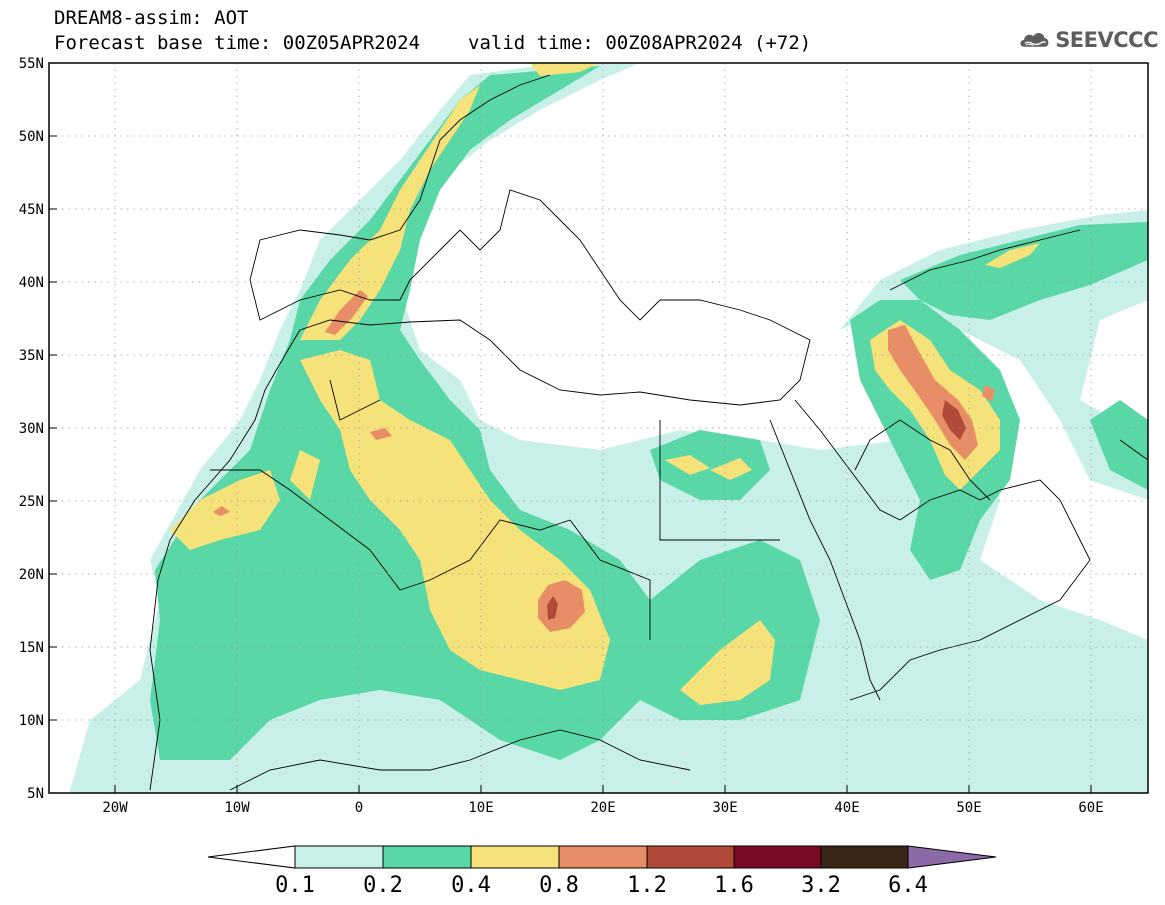 This screenshot has height=905, width=1165. What do you see at coordinates (647, 885) in the screenshot?
I see `colorbar-label: 1.2` at bounding box center [647, 885].